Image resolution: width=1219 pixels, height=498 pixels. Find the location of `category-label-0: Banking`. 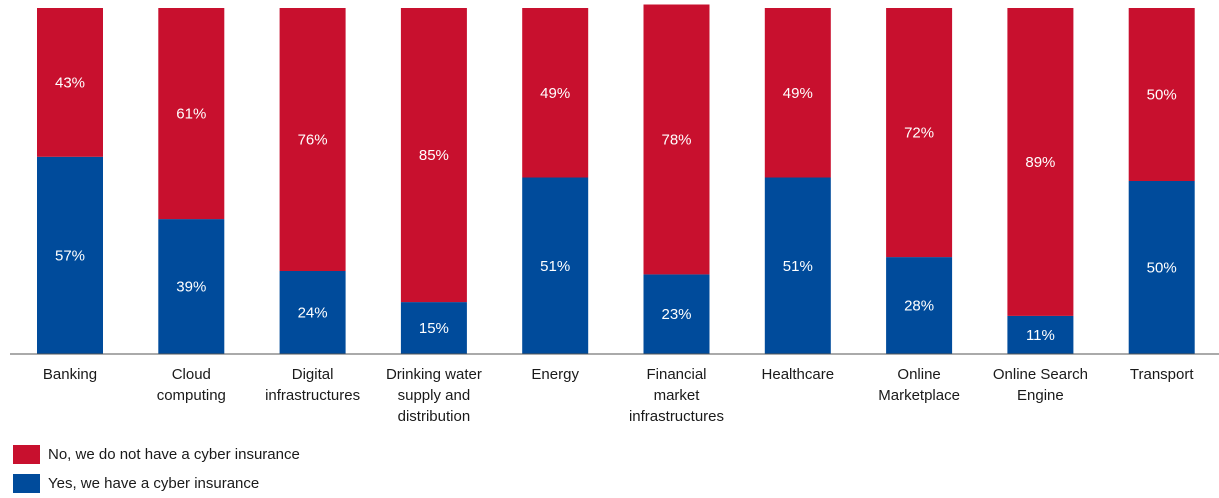

category-label-0: Banking is located at coordinates (70, 374).